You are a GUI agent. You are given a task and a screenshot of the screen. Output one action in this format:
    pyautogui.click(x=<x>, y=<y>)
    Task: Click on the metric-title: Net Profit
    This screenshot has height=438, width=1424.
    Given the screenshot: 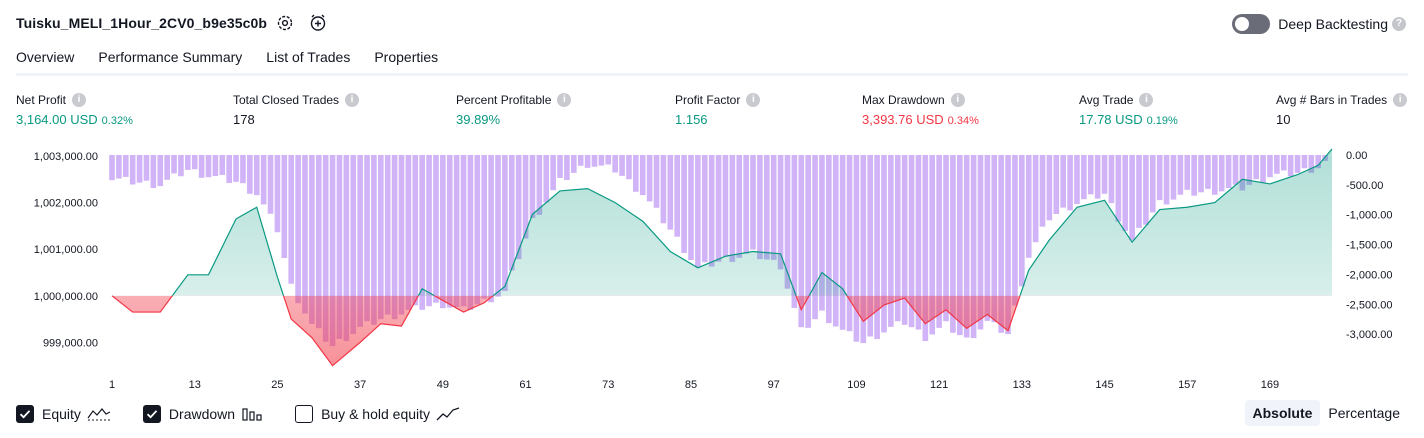 What is the action you would take?
    pyautogui.click(x=41, y=100)
    